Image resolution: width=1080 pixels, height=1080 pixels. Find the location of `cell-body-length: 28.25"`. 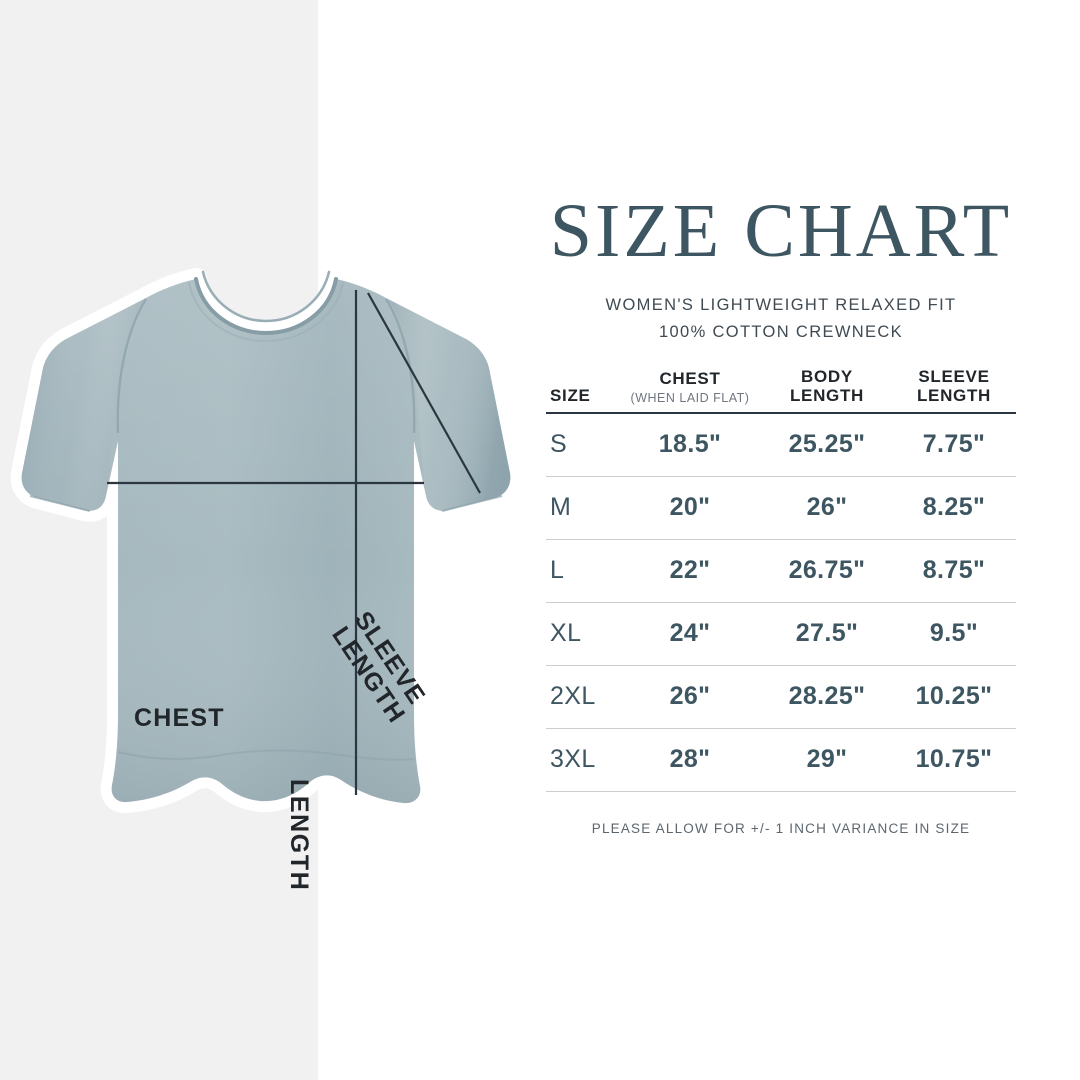

cell-body-length: 28.25" is located at coordinates (827, 697).